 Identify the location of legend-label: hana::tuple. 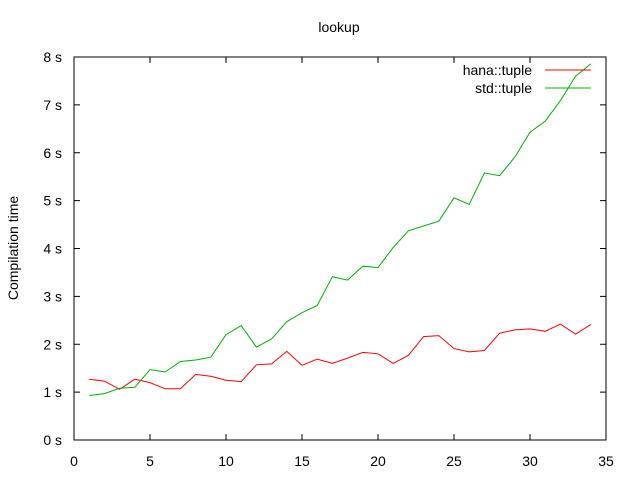
(497, 70).